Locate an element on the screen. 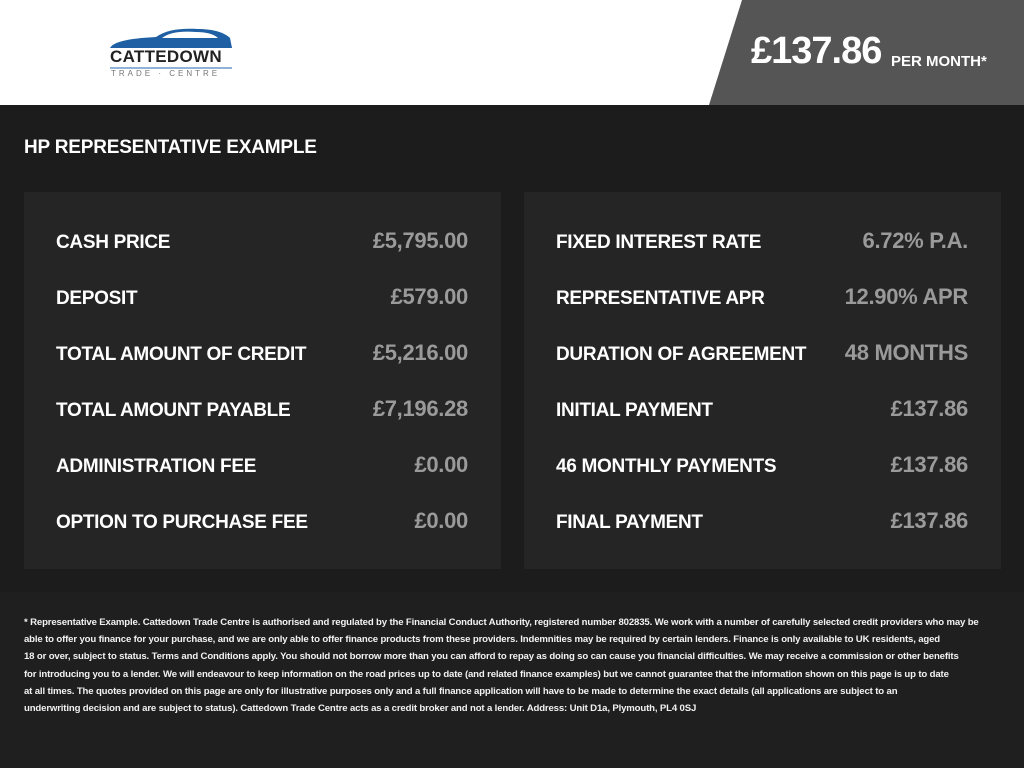 The image size is (1024, 768). logo: CATTEDOWN TRADE · CENTRE is located at coordinates (171, 53).